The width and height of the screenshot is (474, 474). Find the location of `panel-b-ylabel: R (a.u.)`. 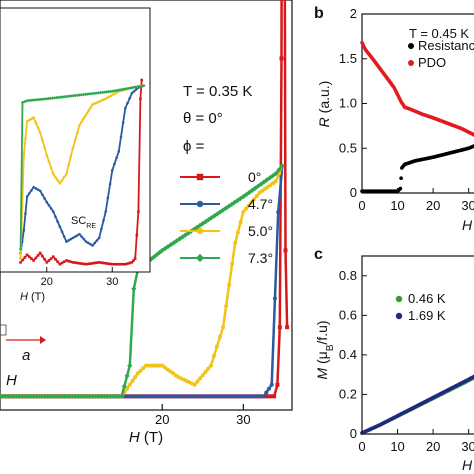

panel-b-ylabel: R (a.u.) is located at coordinates (324, 104).